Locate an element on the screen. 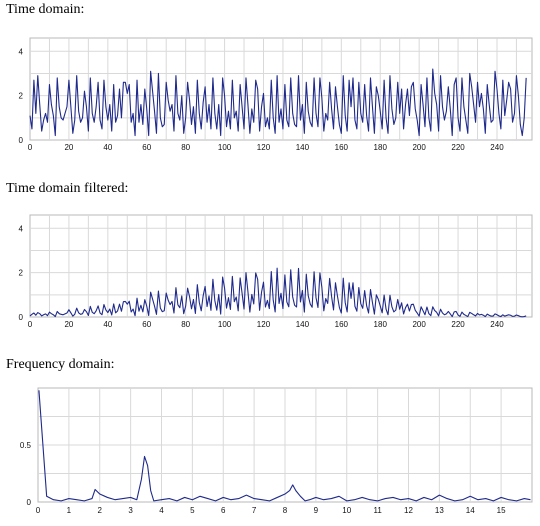  x-tick-label: 5 is located at coordinates (192, 510).